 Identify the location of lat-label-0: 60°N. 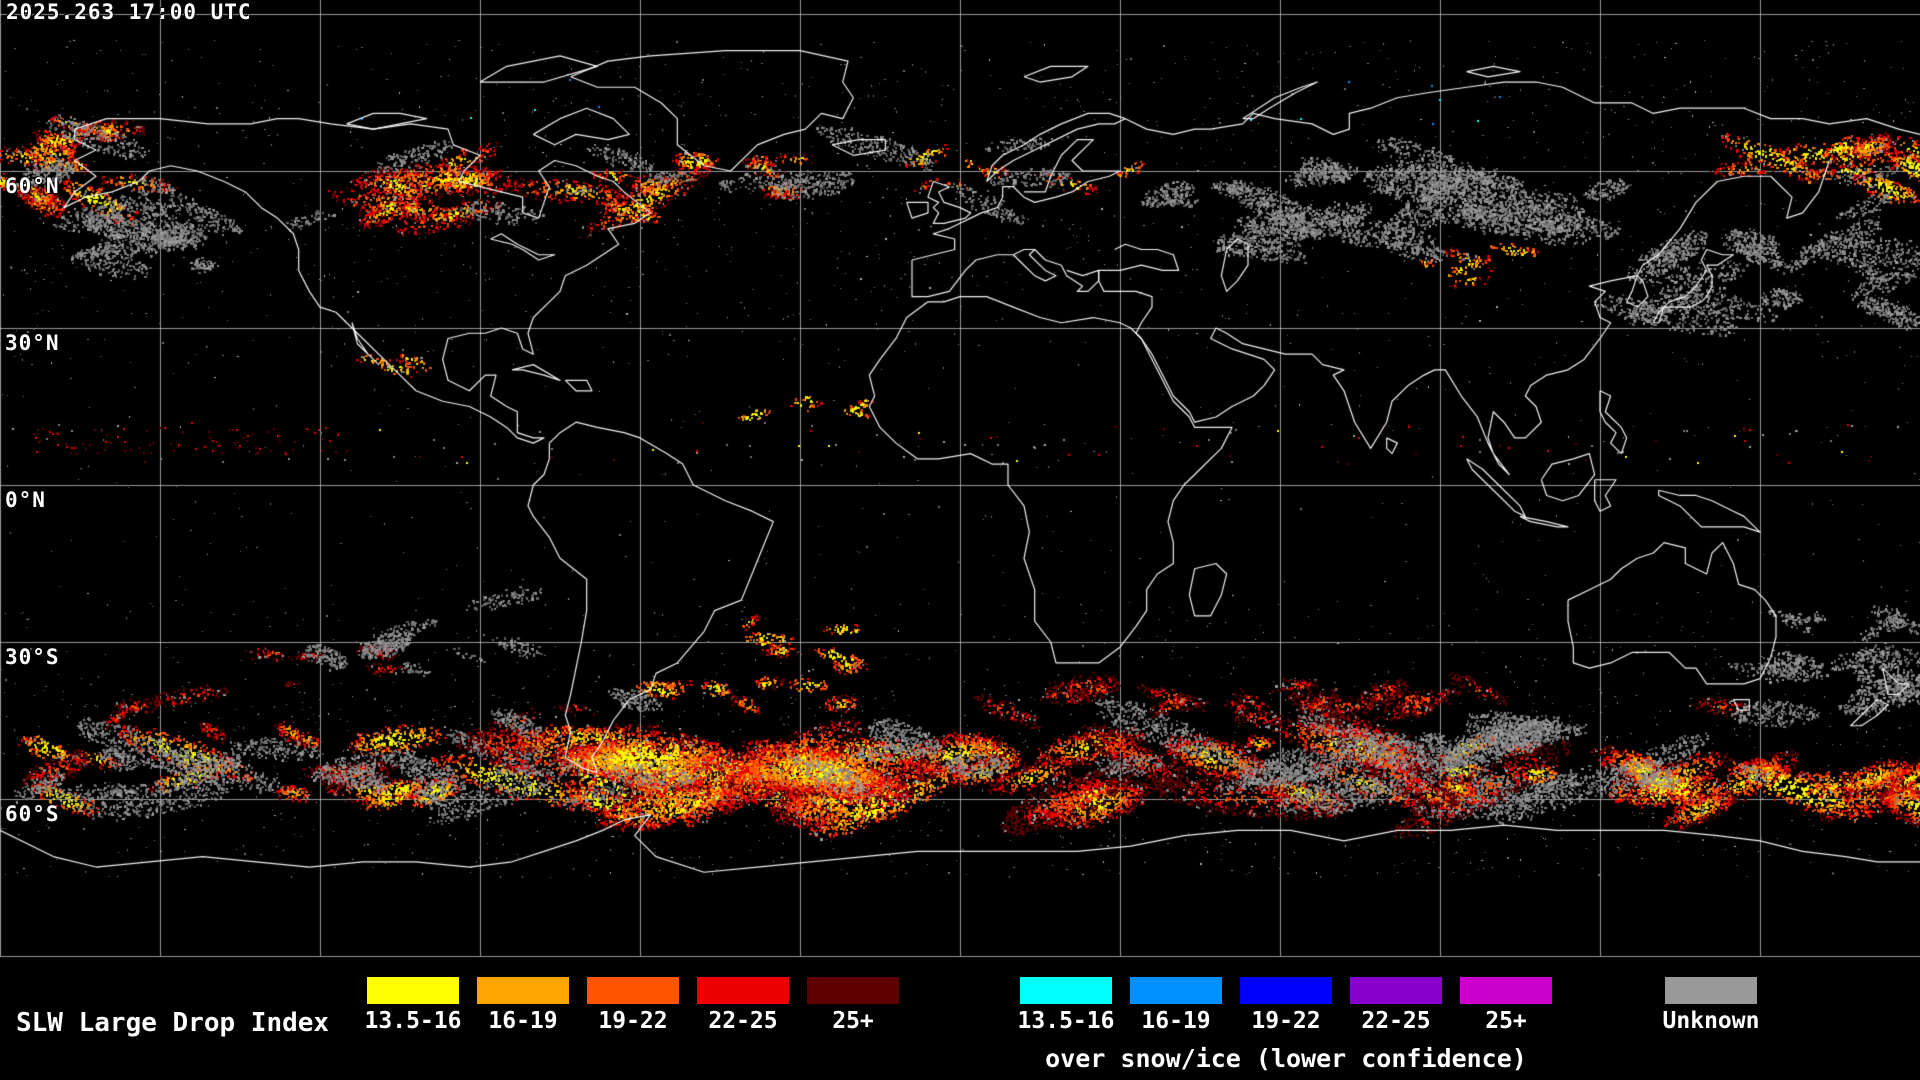
(32, 186).